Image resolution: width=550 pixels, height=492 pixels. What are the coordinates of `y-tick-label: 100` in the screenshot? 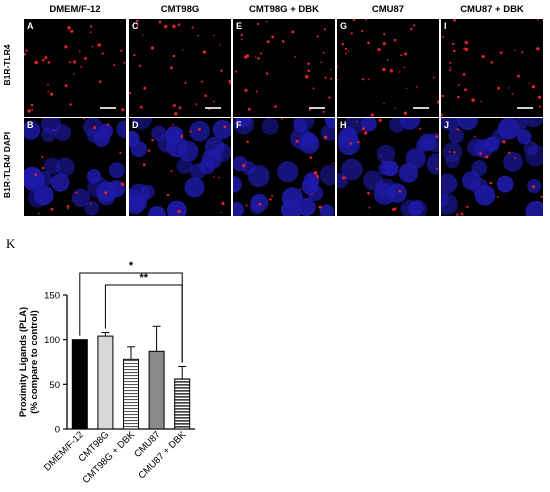 It's located at (52, 340).